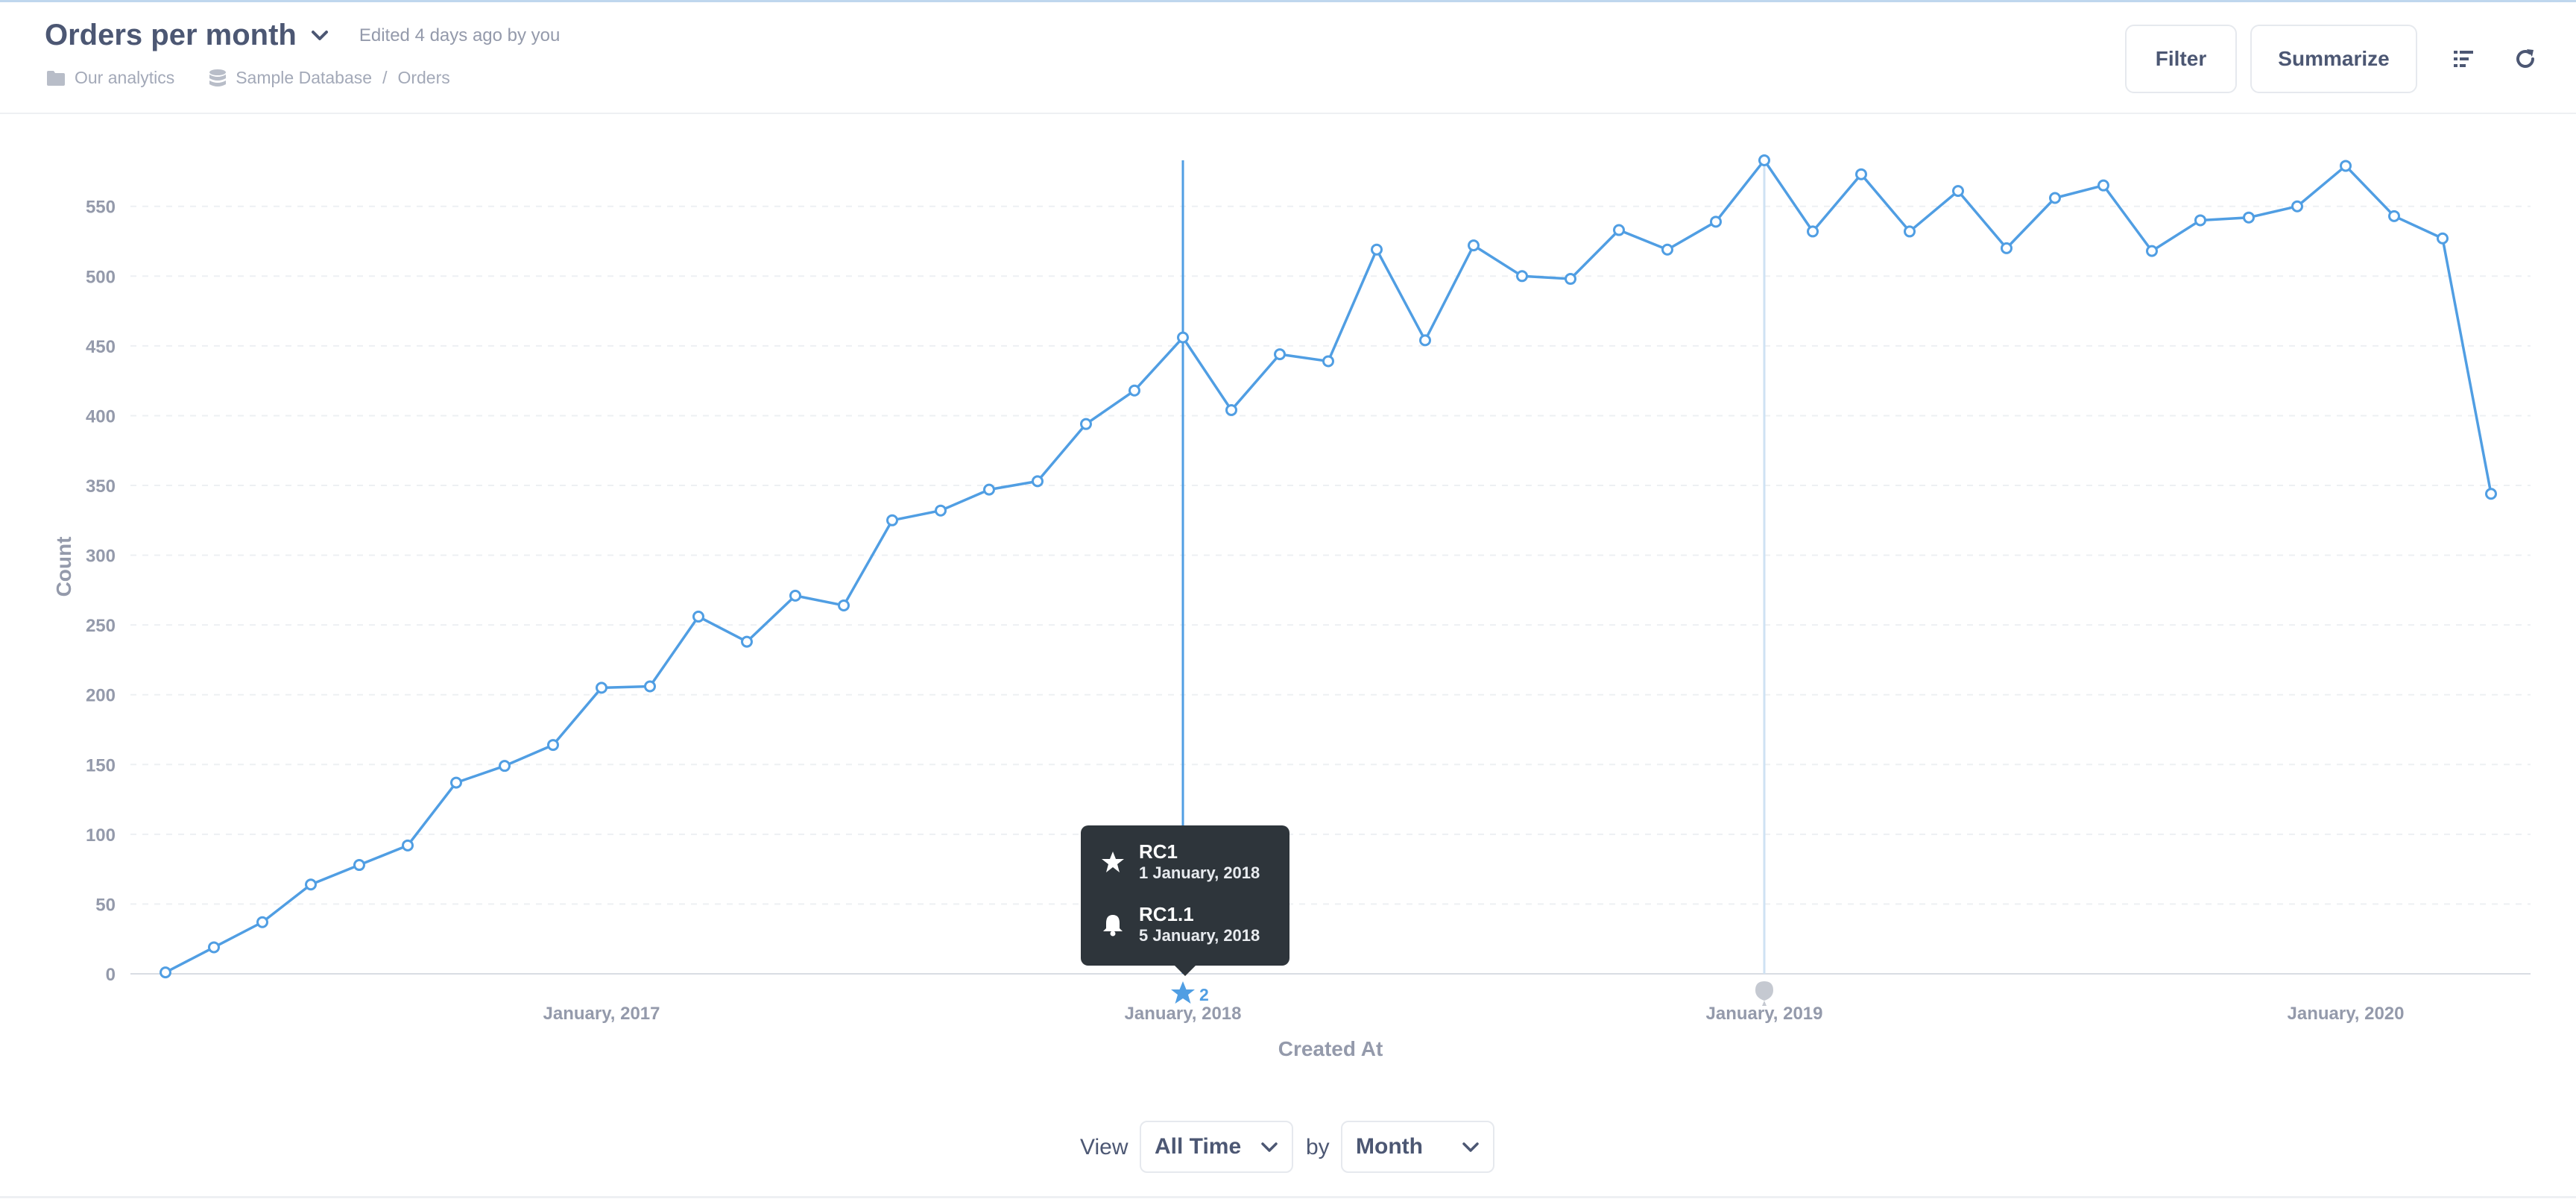  Describe the element at coordinates (101, 277) in the screenshot. I see `y-tick-label: 500` at that location.